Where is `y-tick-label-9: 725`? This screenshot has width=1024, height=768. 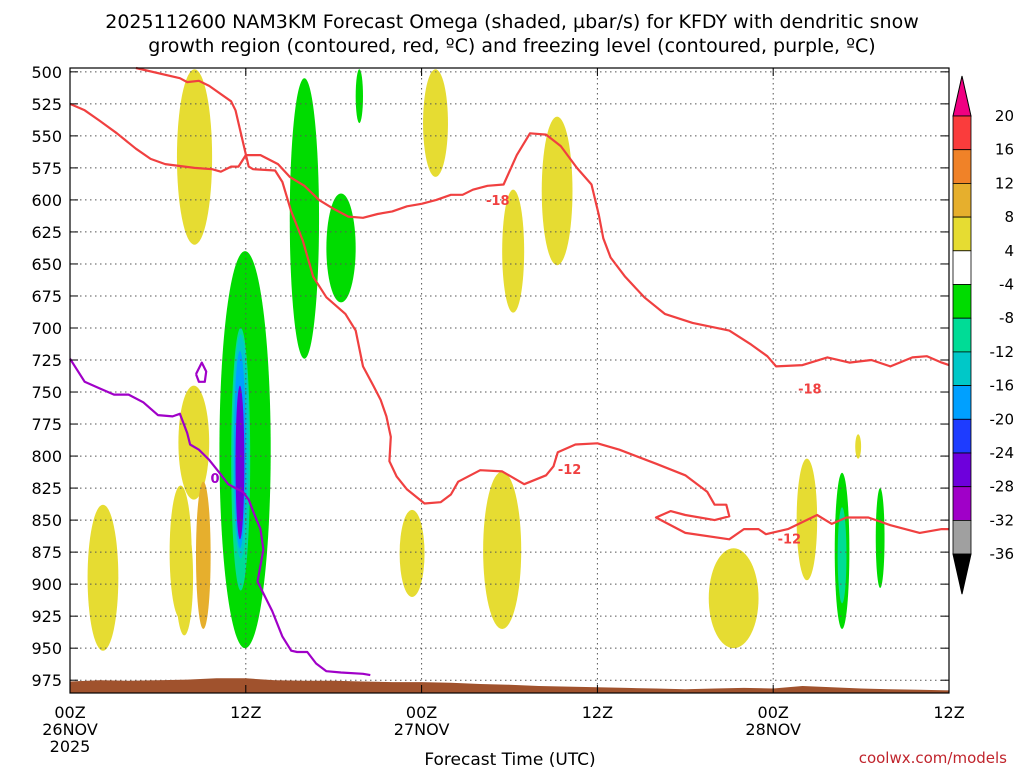
y-tick-label-9: 725 is located at coordinates (46, 360).